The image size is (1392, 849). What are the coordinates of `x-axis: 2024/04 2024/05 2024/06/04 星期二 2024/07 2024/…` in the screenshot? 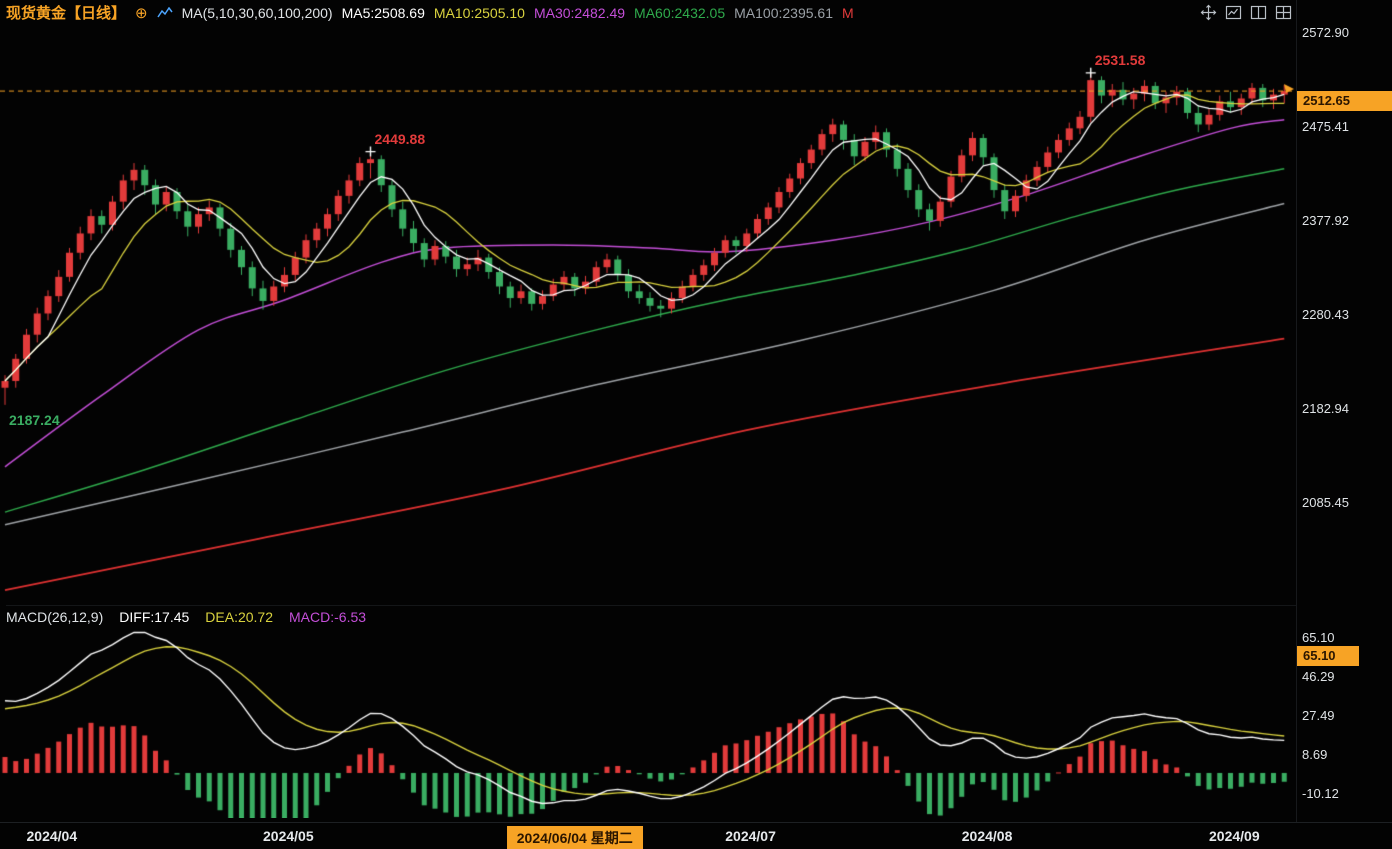 It's located at (696, 835).